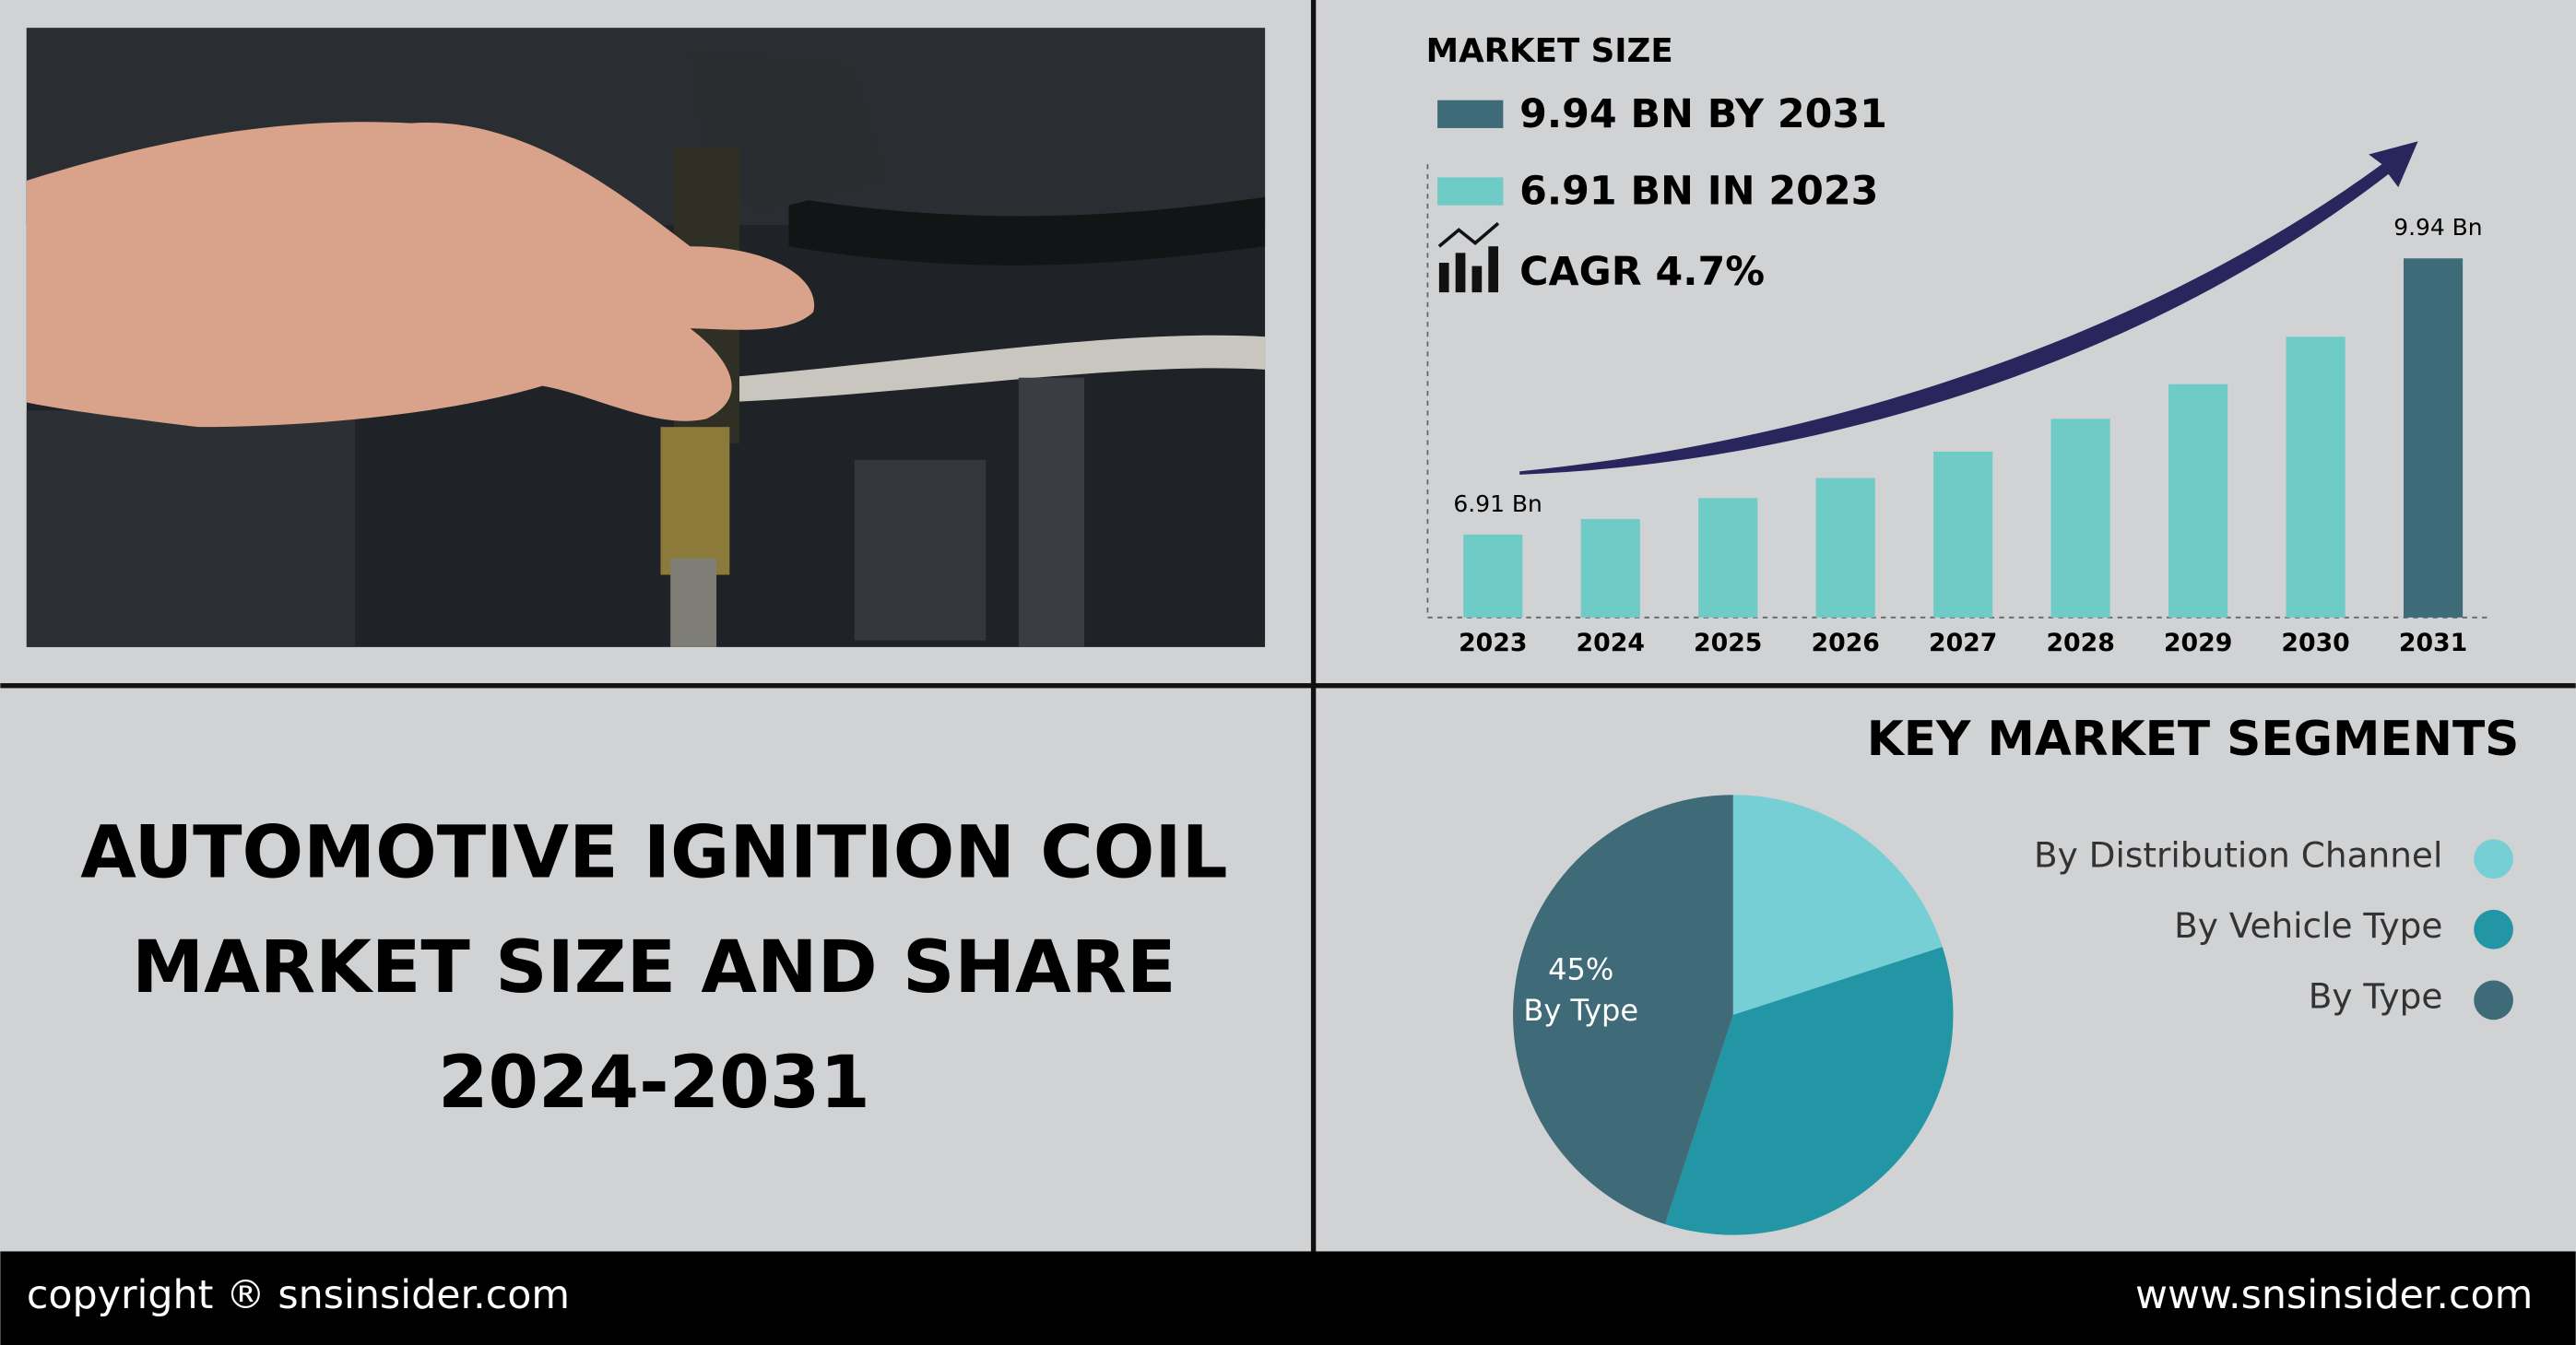 The width and height of the screenshot is (2576, 1345). Describe the element at coordinates (1846, 643) in the screenshot. I see `x-tick-label: 2026` at that location.